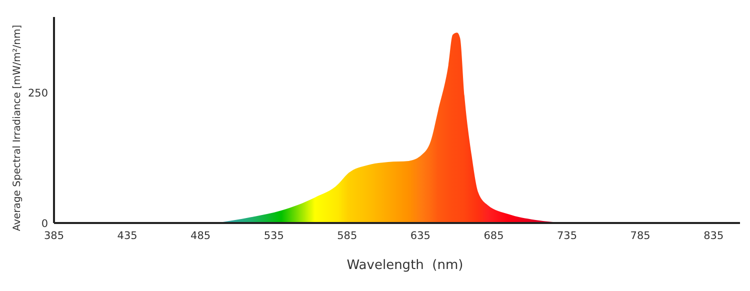 Image resolution: width=750 pixels, height=291 pixels. I want to click on x-tick-label: 435, so click(127, 236).